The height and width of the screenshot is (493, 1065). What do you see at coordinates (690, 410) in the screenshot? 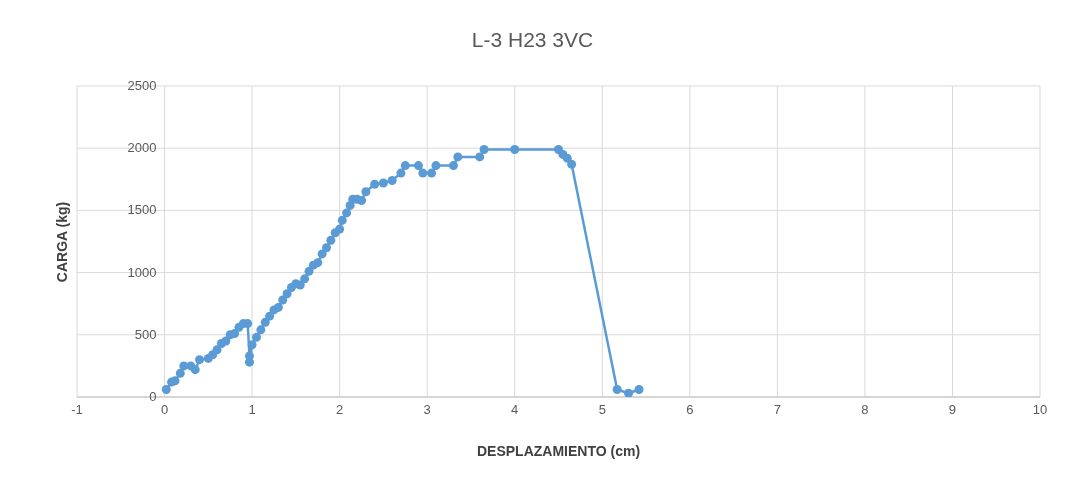
I see `x-tick-label: 6` at bounding box center [690, 410].